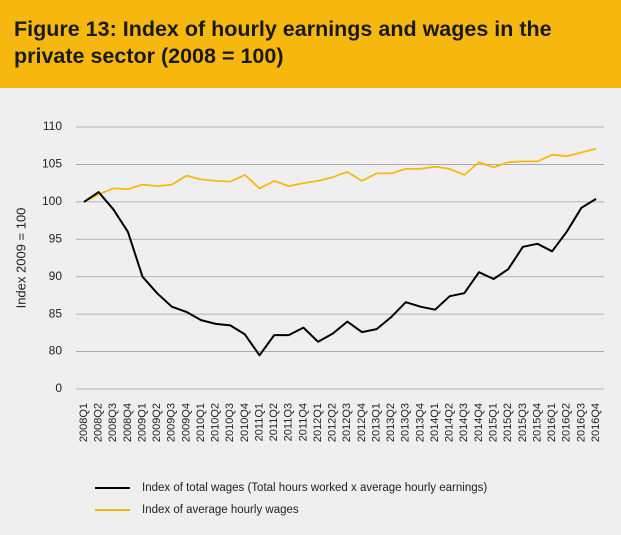 This screenshot has width=621, height=535. What do you see at coordinates (128, 422) in the screenshot?
I see `x-tick-label: 2008Q4` at bounding box center [128, 422].